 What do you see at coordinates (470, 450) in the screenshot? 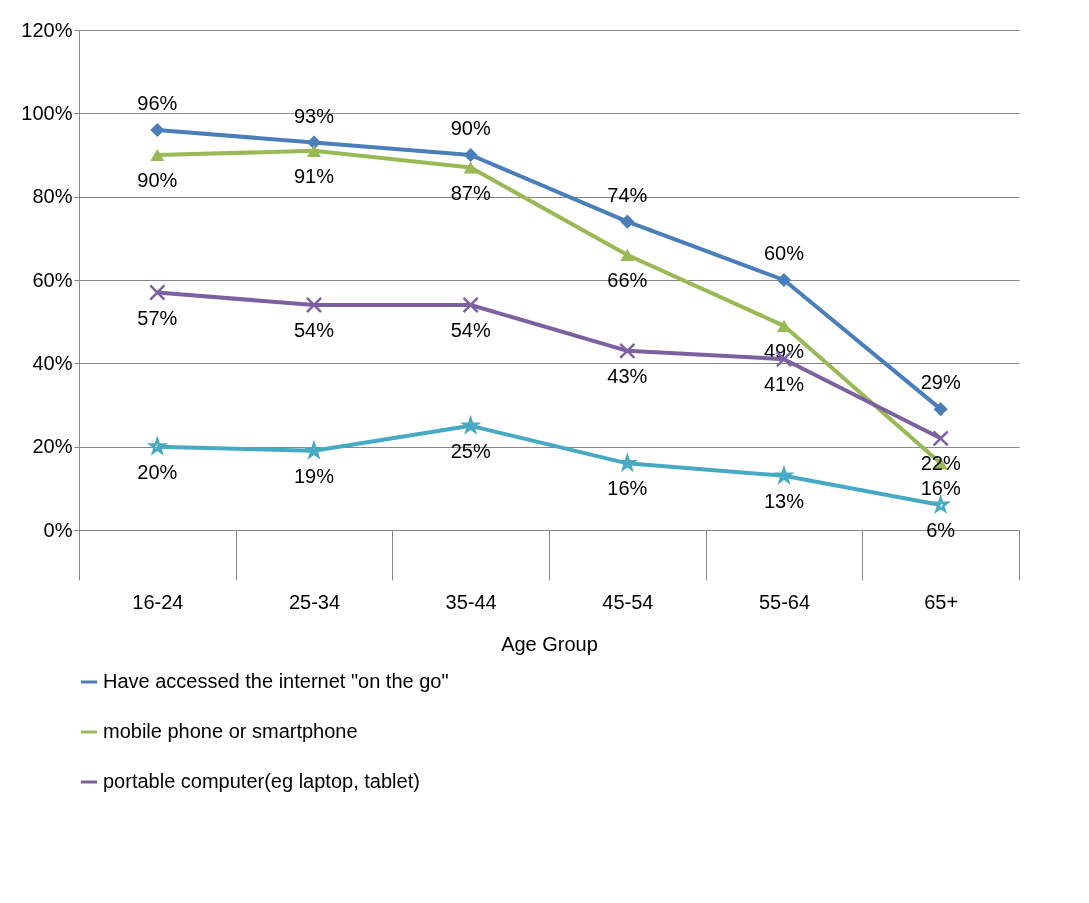
I see `data-label: 25%` at bounding box center [470, 450].